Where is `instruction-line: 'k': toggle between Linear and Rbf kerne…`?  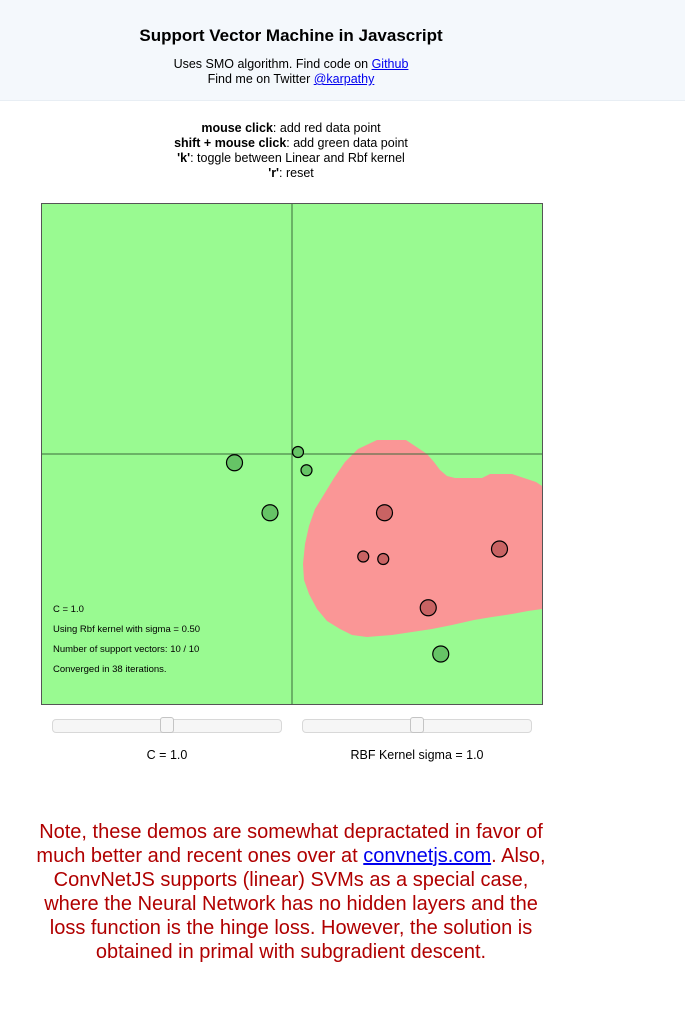
instruction-line: 'k': toggle between Linear and Rbf kerne… is located at coordinates (291, 158).